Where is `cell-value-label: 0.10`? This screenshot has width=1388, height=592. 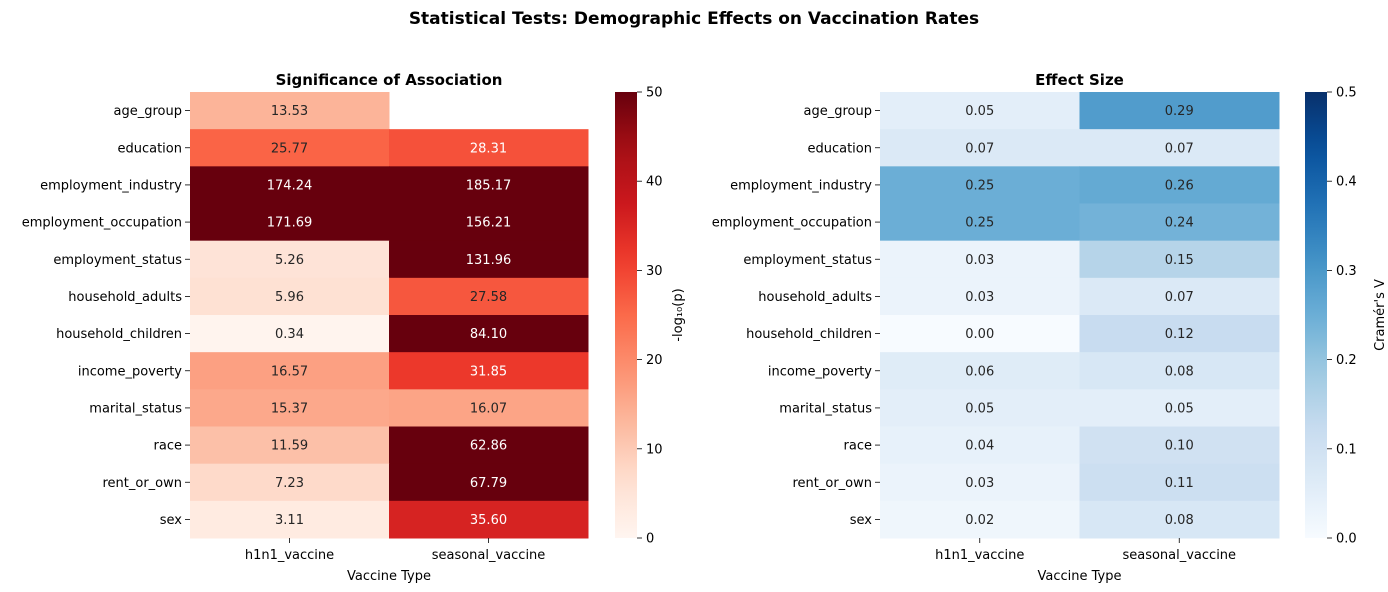 cell-value-label: 0.10 is located at coordinates (1179, 446).